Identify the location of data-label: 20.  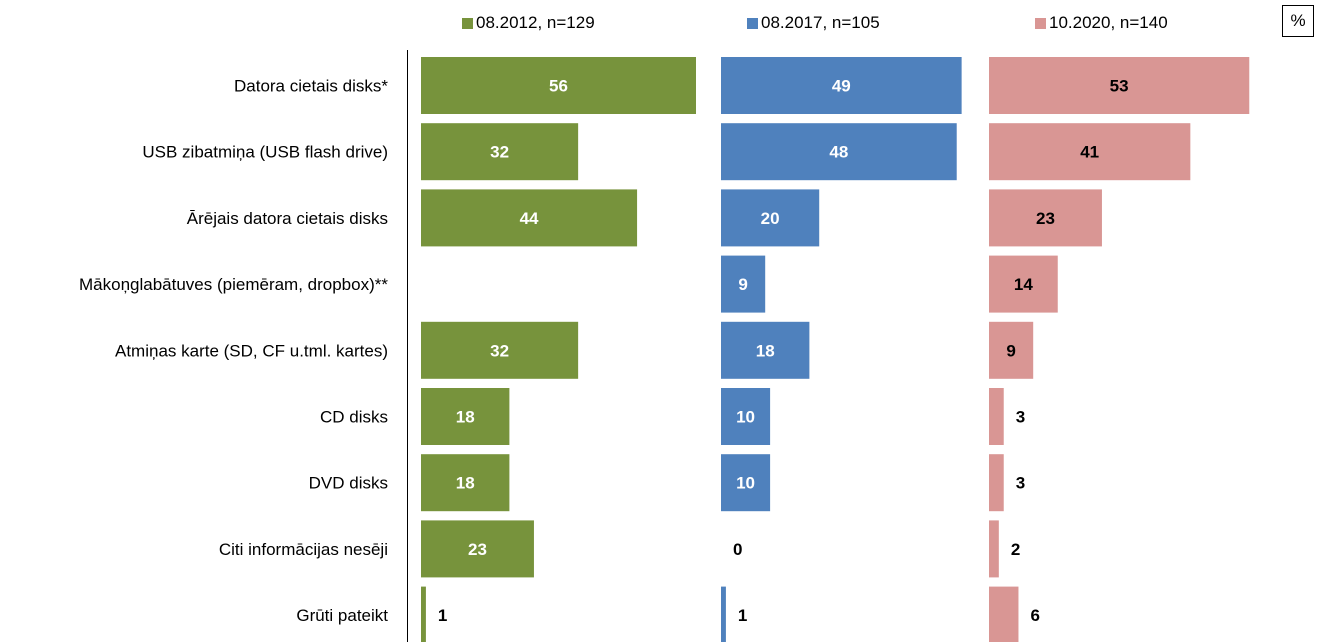
(770, 218).